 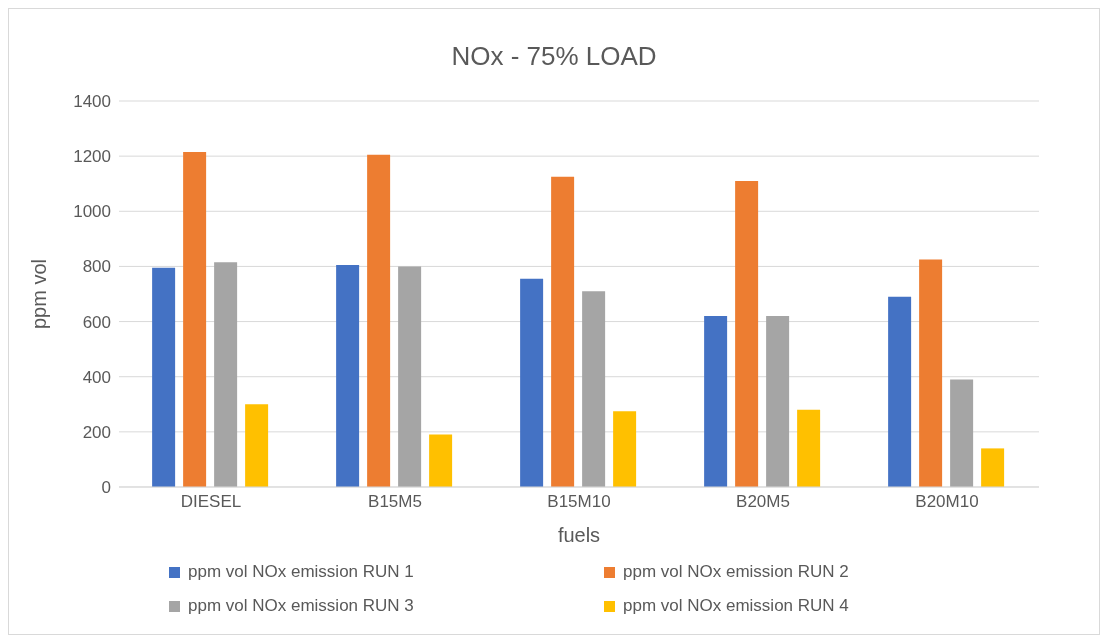 What do you see at coordinates (106, 488) in the screenshot?
I see `y-tick-label: 0` at bounding box center [106, 488].